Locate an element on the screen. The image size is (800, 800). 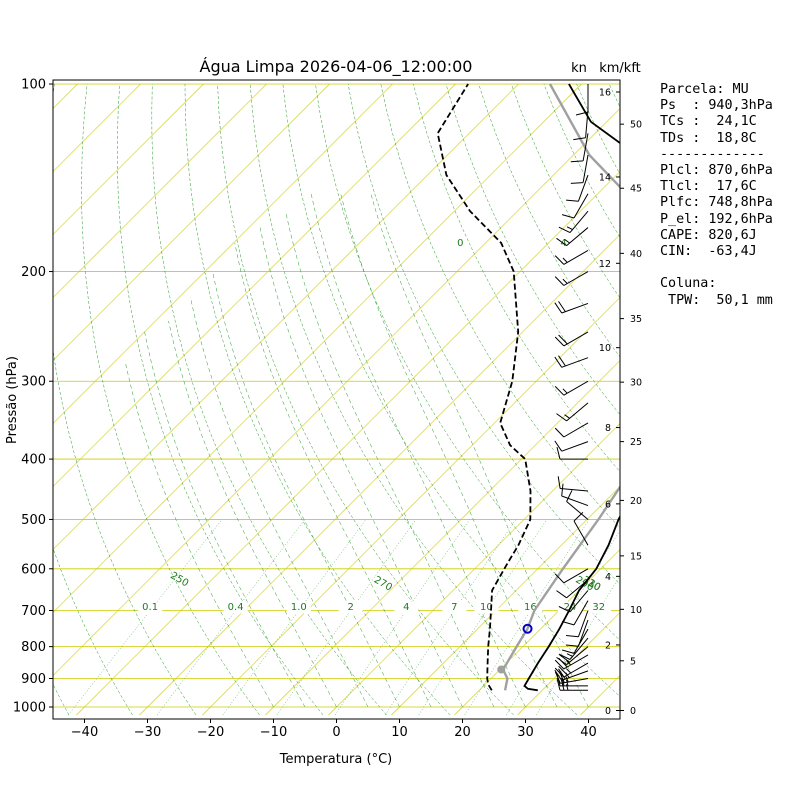
x-tick-label: −10 is located at coordinates (273, 732).